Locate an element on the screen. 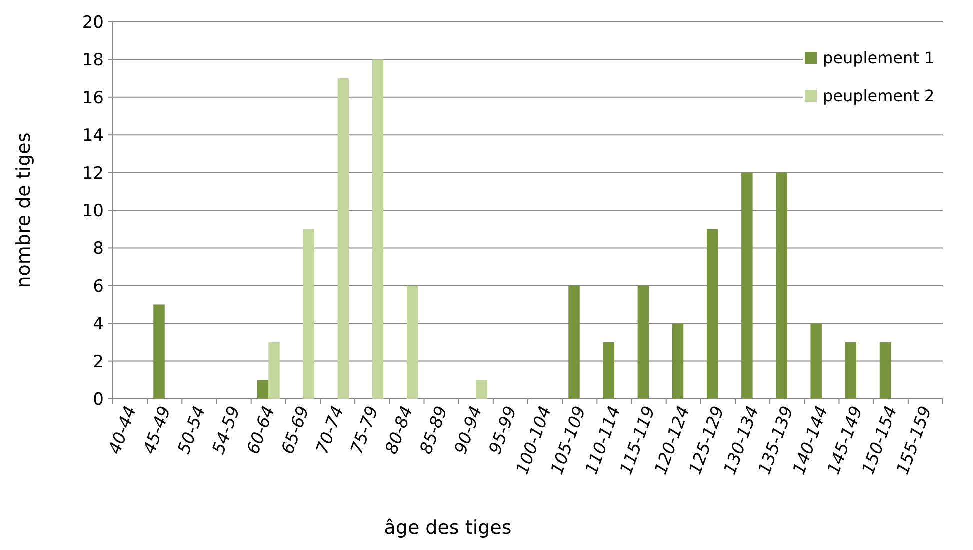 The width and height of the screenshot is (973, 550). y-tick-label: 4 is located at coordinates (98, 324).